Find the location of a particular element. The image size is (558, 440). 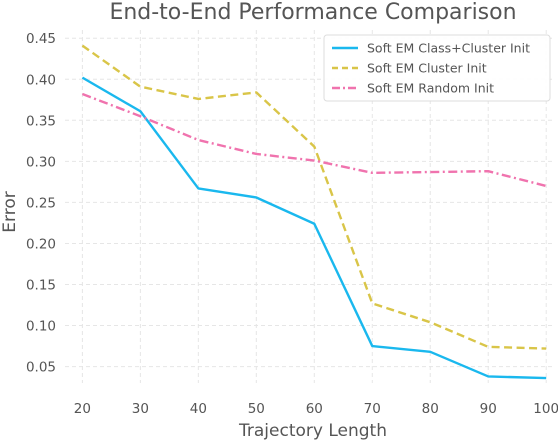

chart-title: End-to-End Performance Comparison is located at coordinates (312, 12).